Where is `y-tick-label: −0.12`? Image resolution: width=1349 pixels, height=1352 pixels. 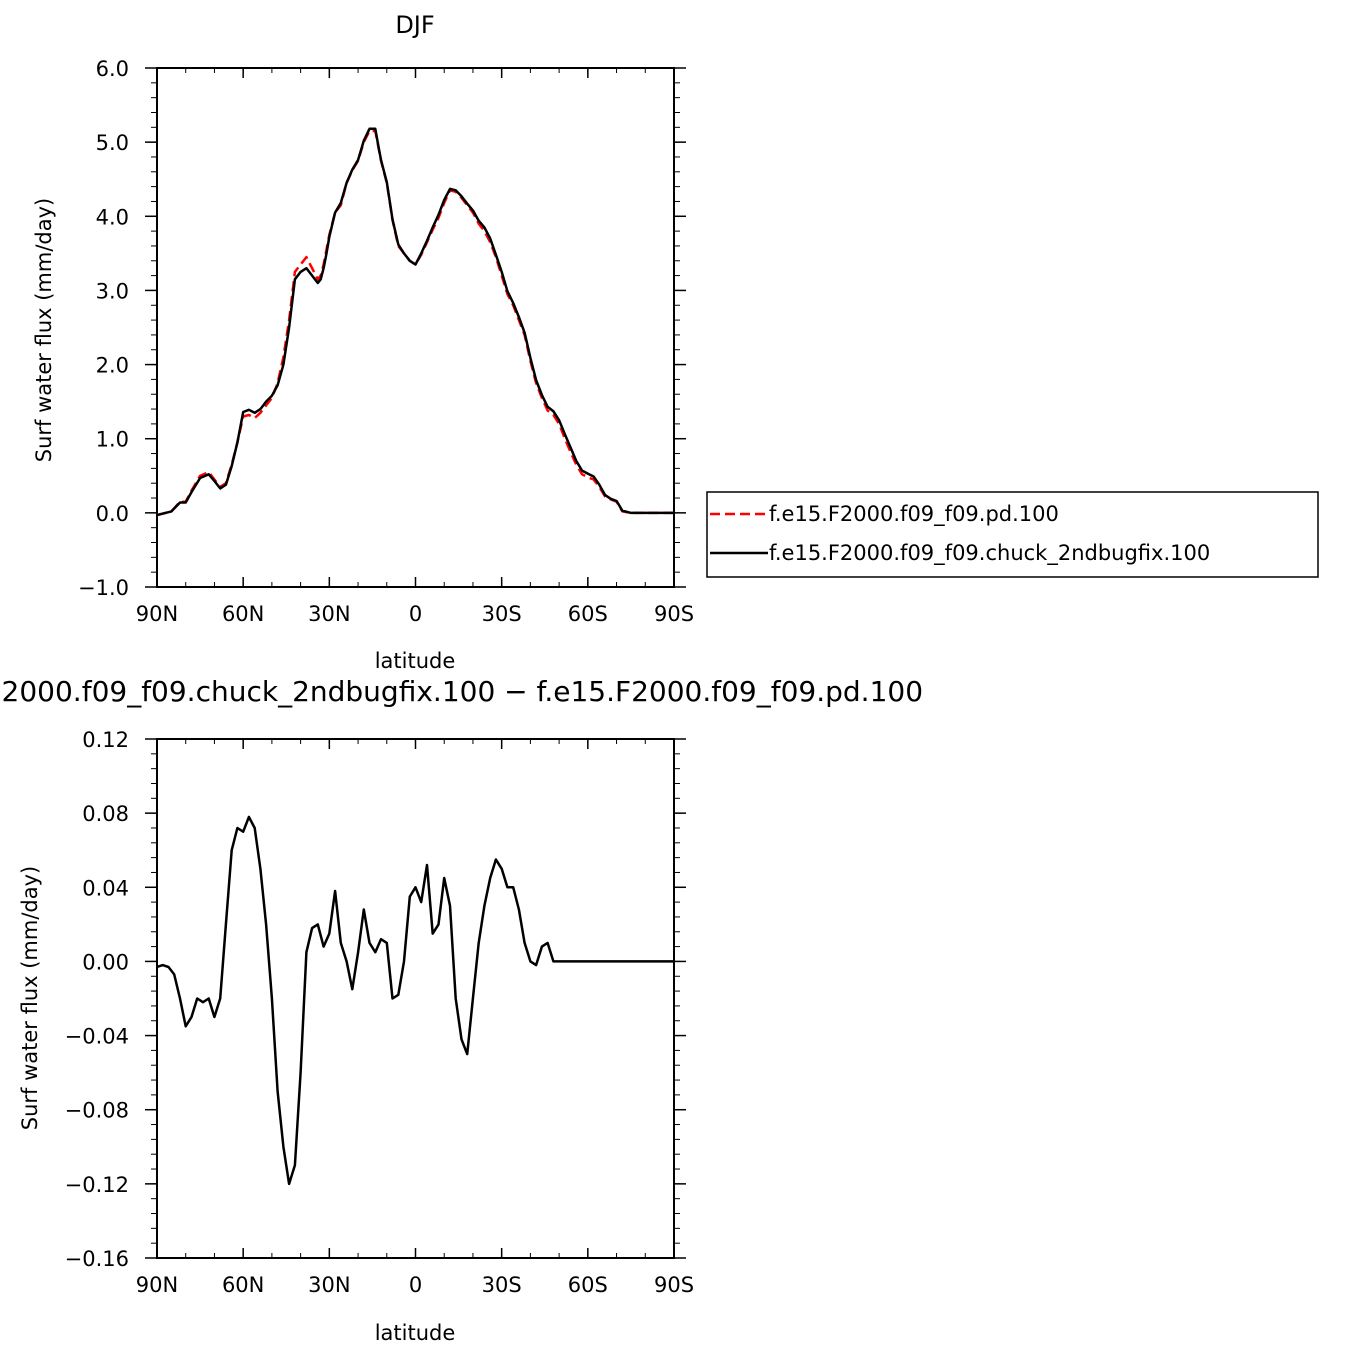
y-tick-label: −0.12 is located at coordinates (97, 1185).